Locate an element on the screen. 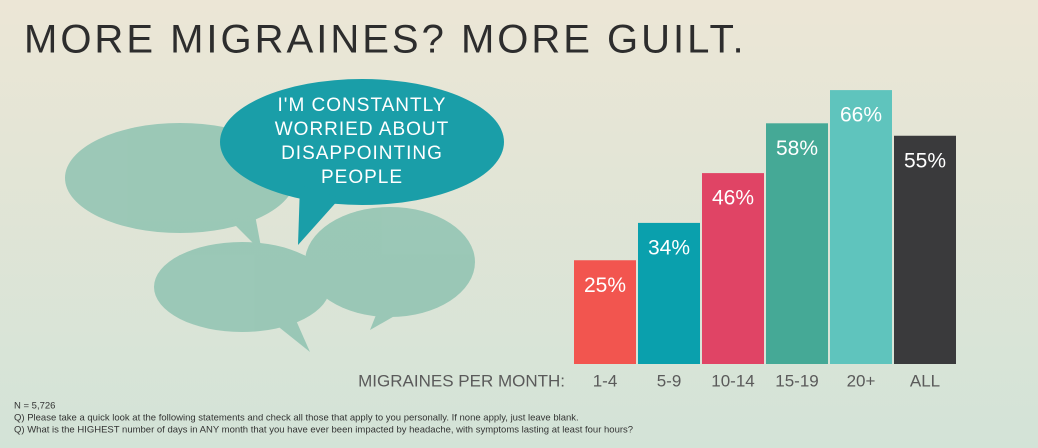  x-tick-label: 1-4 is located at coordinates (605, 380).